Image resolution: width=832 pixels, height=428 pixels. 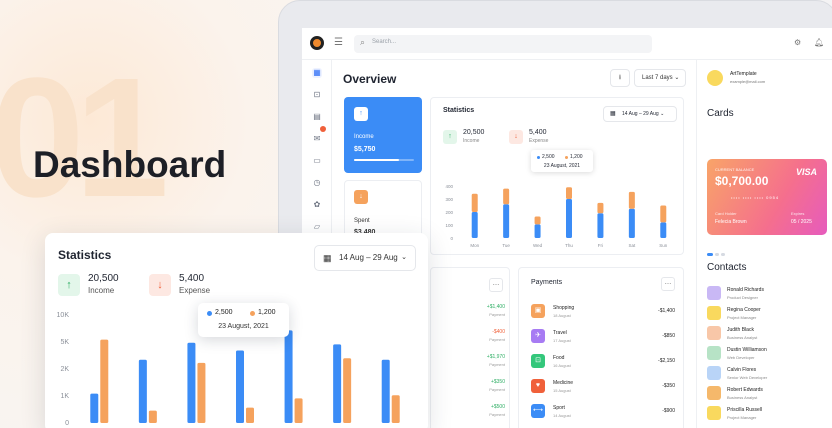 I want to click on folder-nav-icon: ▱, so click(x=317, y=226).